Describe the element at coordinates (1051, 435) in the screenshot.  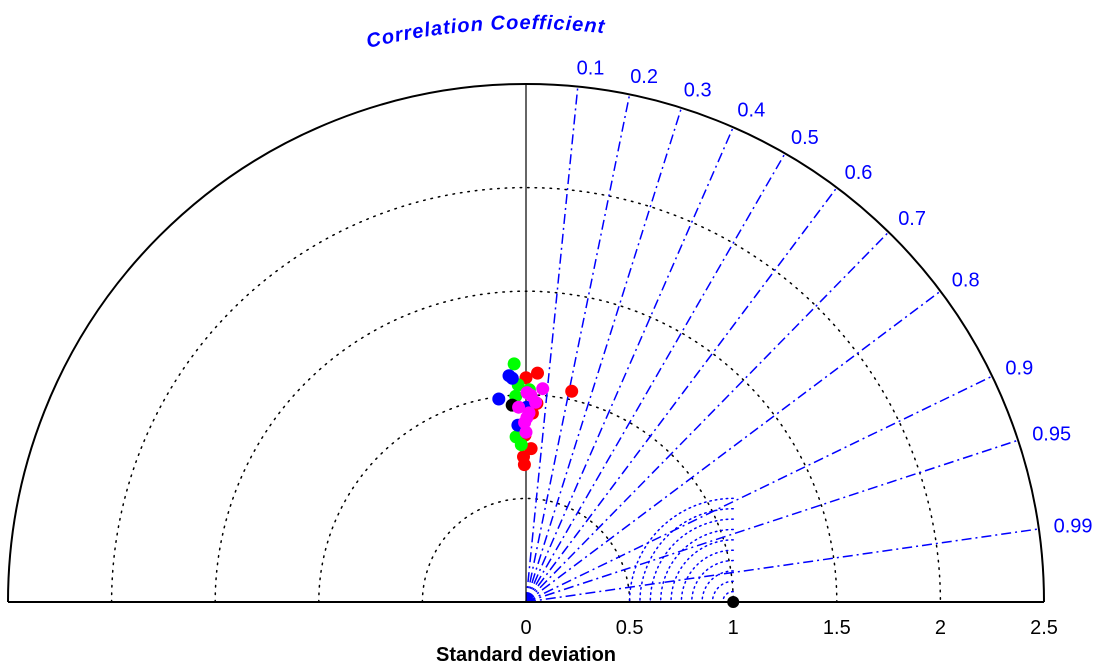
I see `correlation-tick-label: 0.95` at that location.